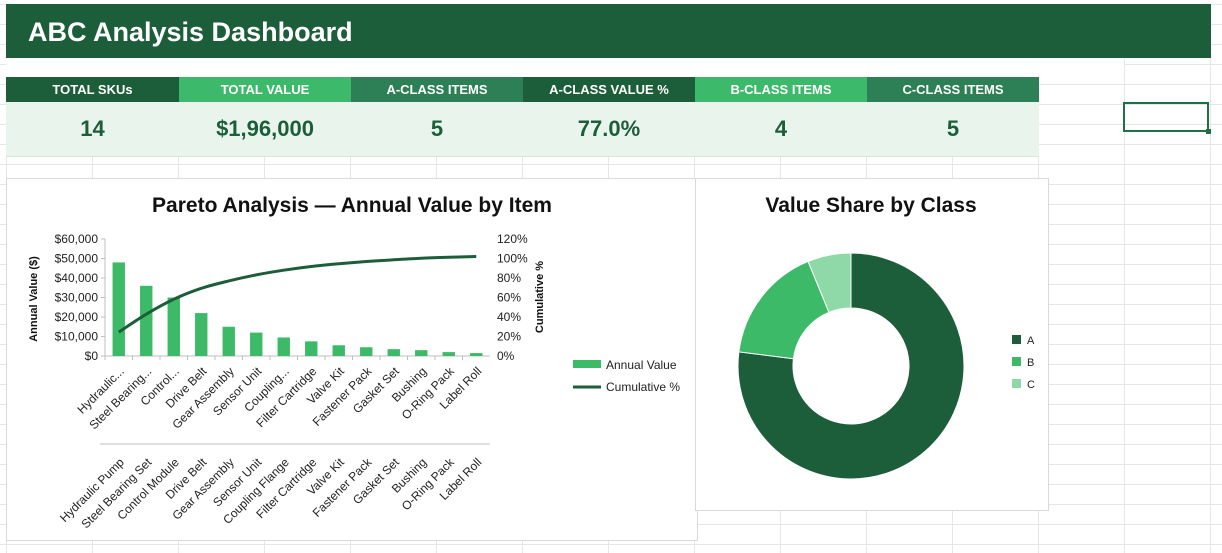 The height and width of the screenshot is (553, 1222). Describe the element at coordinates (781, 89) in the screenshot. I see `kpi-label: B-CLASS ITEMS` at that location.